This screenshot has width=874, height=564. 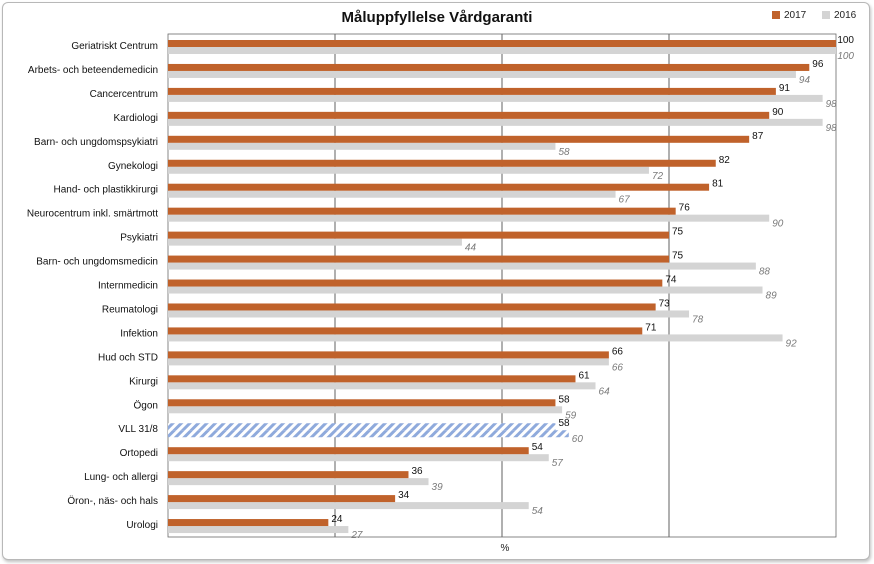 I want to click on value-2016-barn-och-ungdomsmedicin: 88, so click(x=765, y=272).